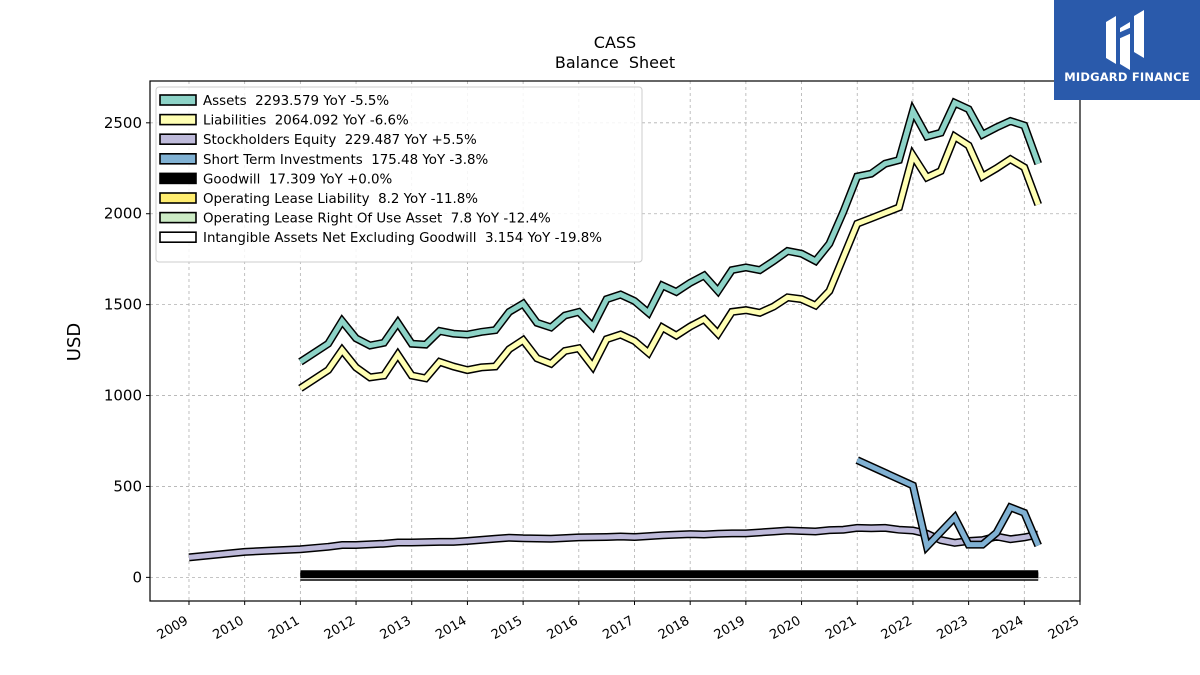 The height and width of the screenshot is (675, 1200). Describe the element at coordinates (730, 628) in the screenshot. I see `x-tick-label: 2019` at that location.